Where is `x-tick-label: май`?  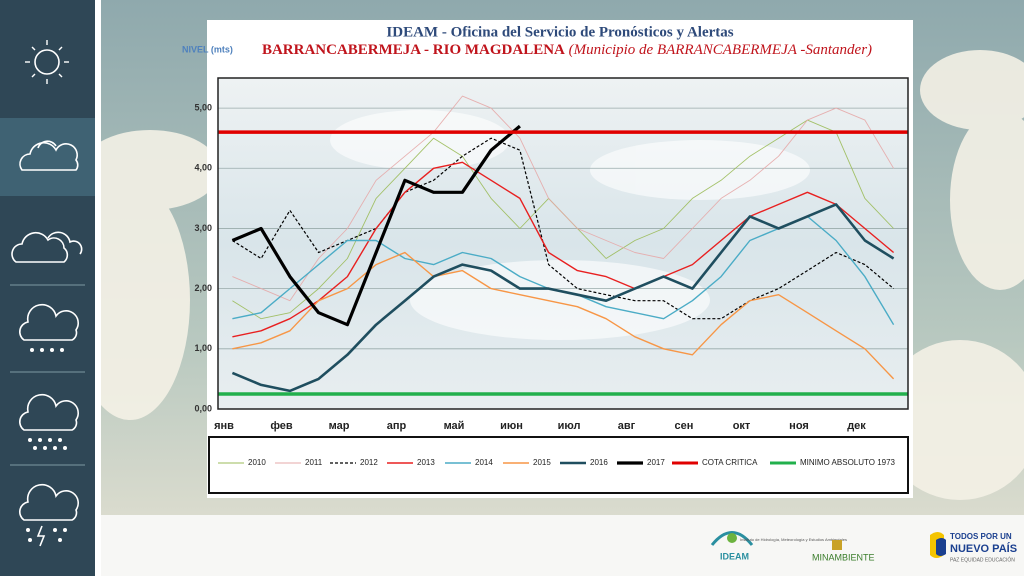
x-tick-label: май is located at coordinates (454, 426).